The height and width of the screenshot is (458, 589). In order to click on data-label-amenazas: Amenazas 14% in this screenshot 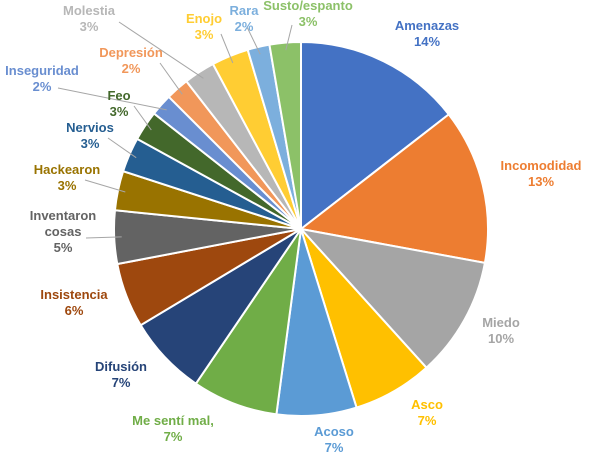, I will do `click(427, 33)`.